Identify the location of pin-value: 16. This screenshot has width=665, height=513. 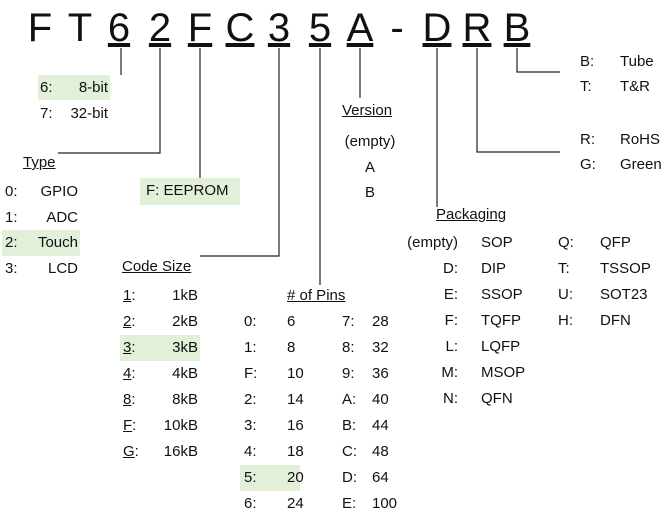
(295, 425).